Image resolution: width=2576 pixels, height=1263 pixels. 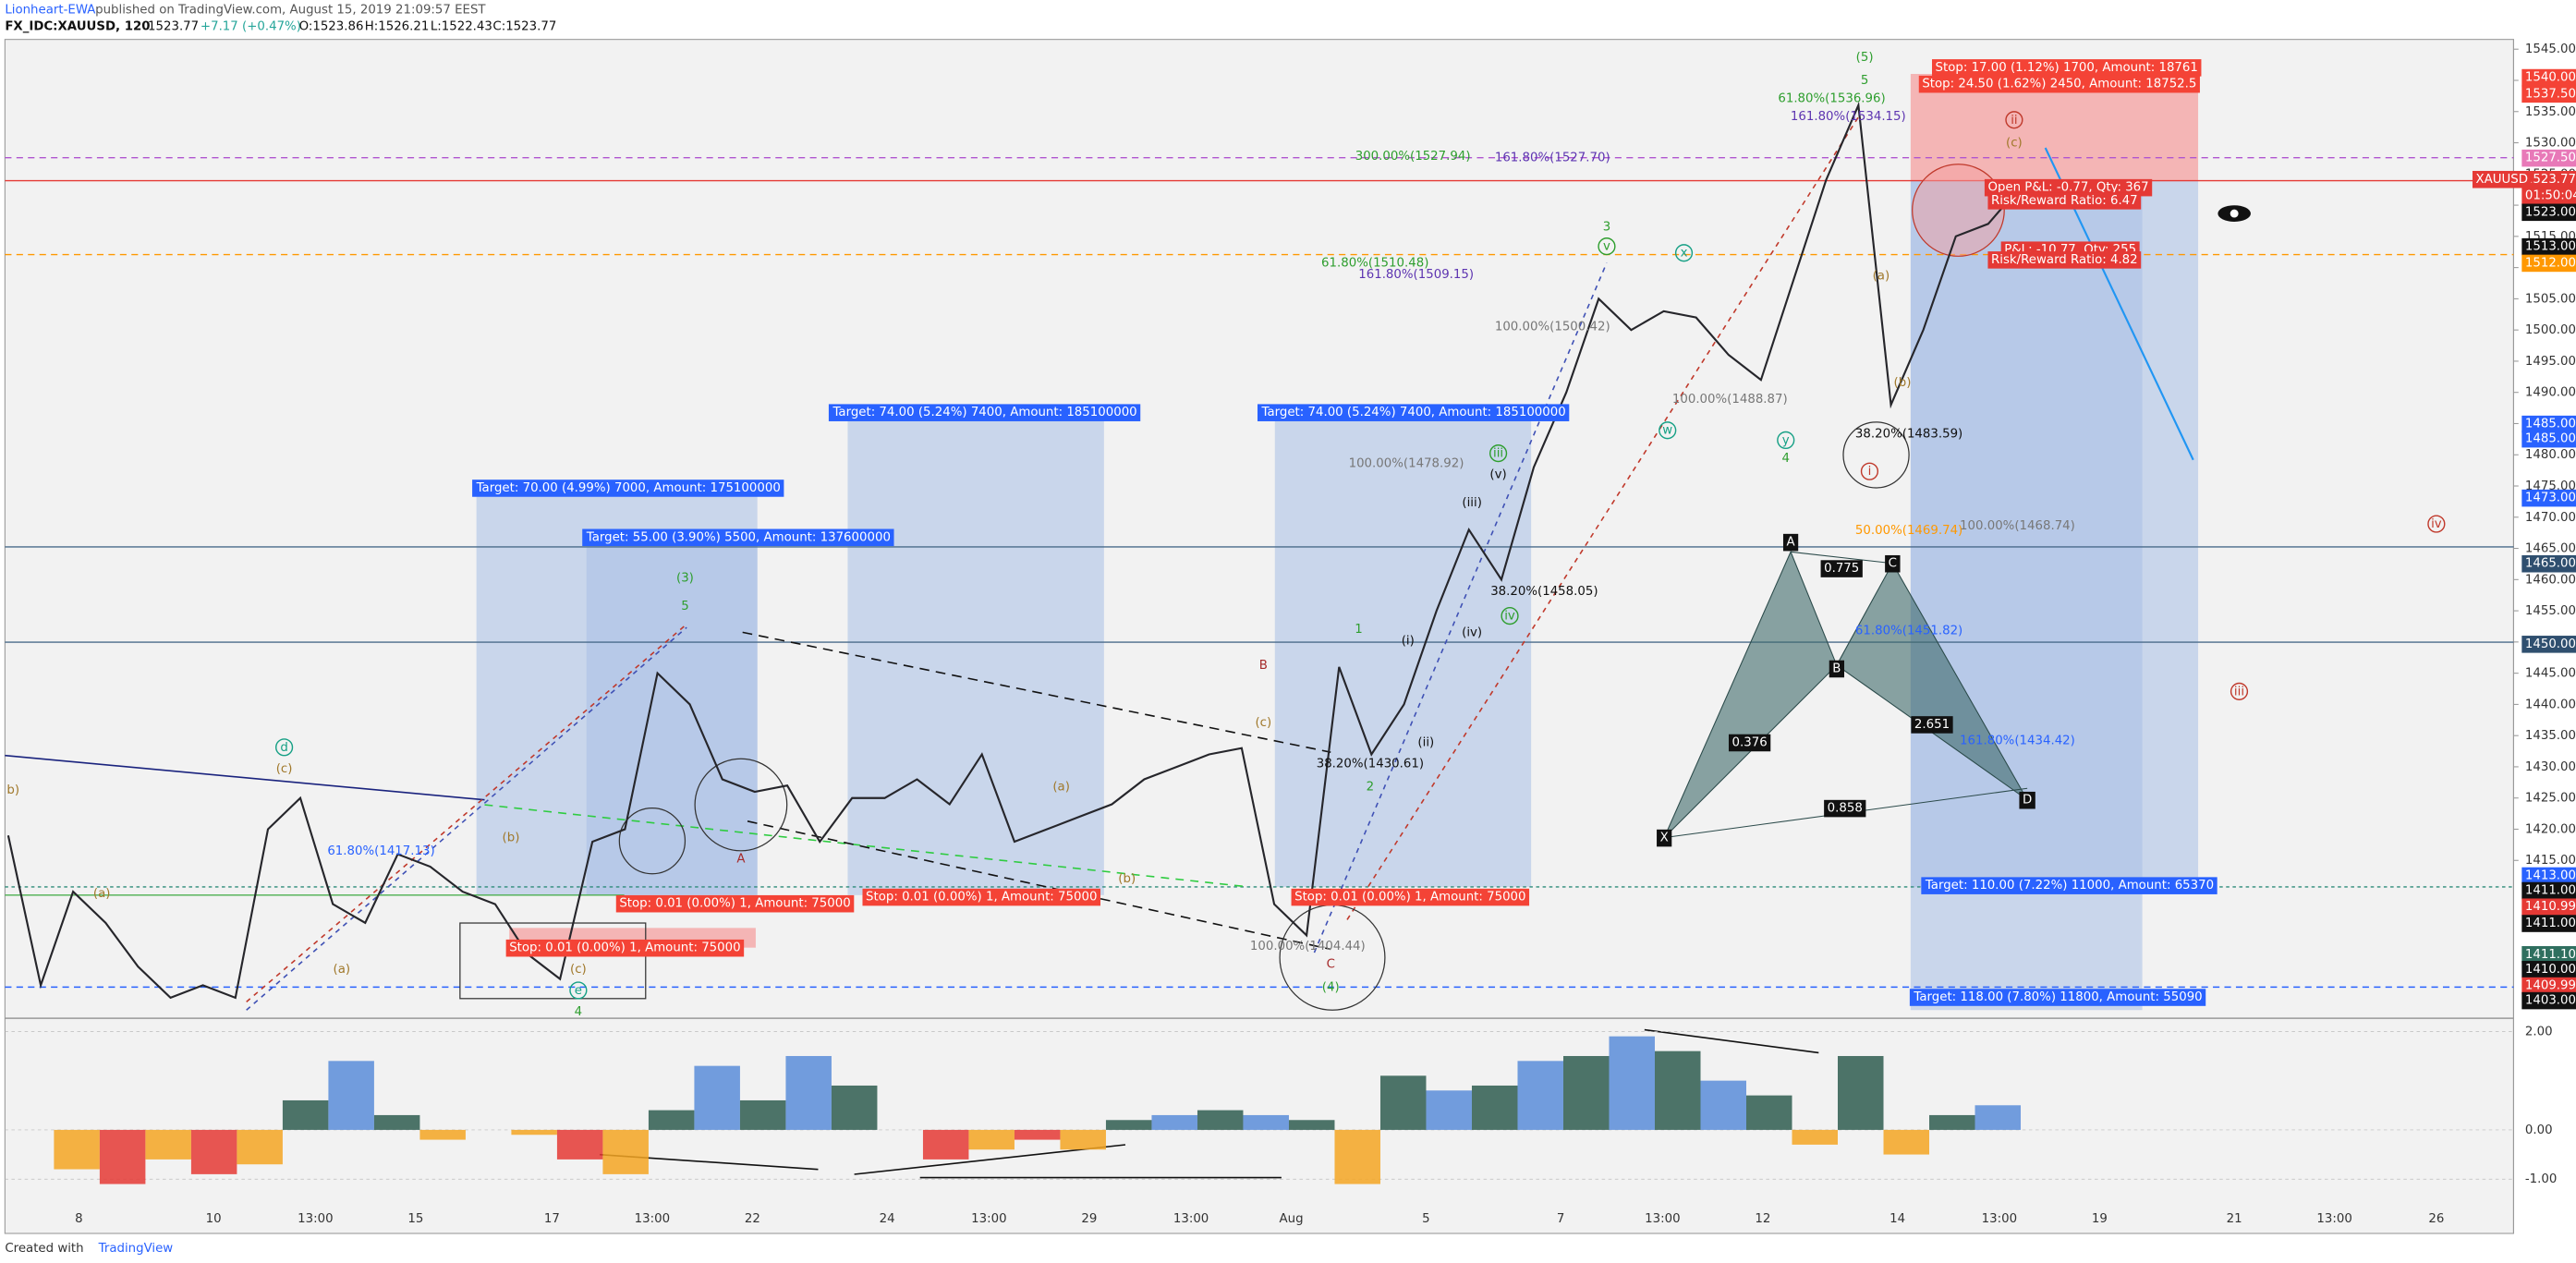 I want to click on trend-line, so click(x=245, y=777).